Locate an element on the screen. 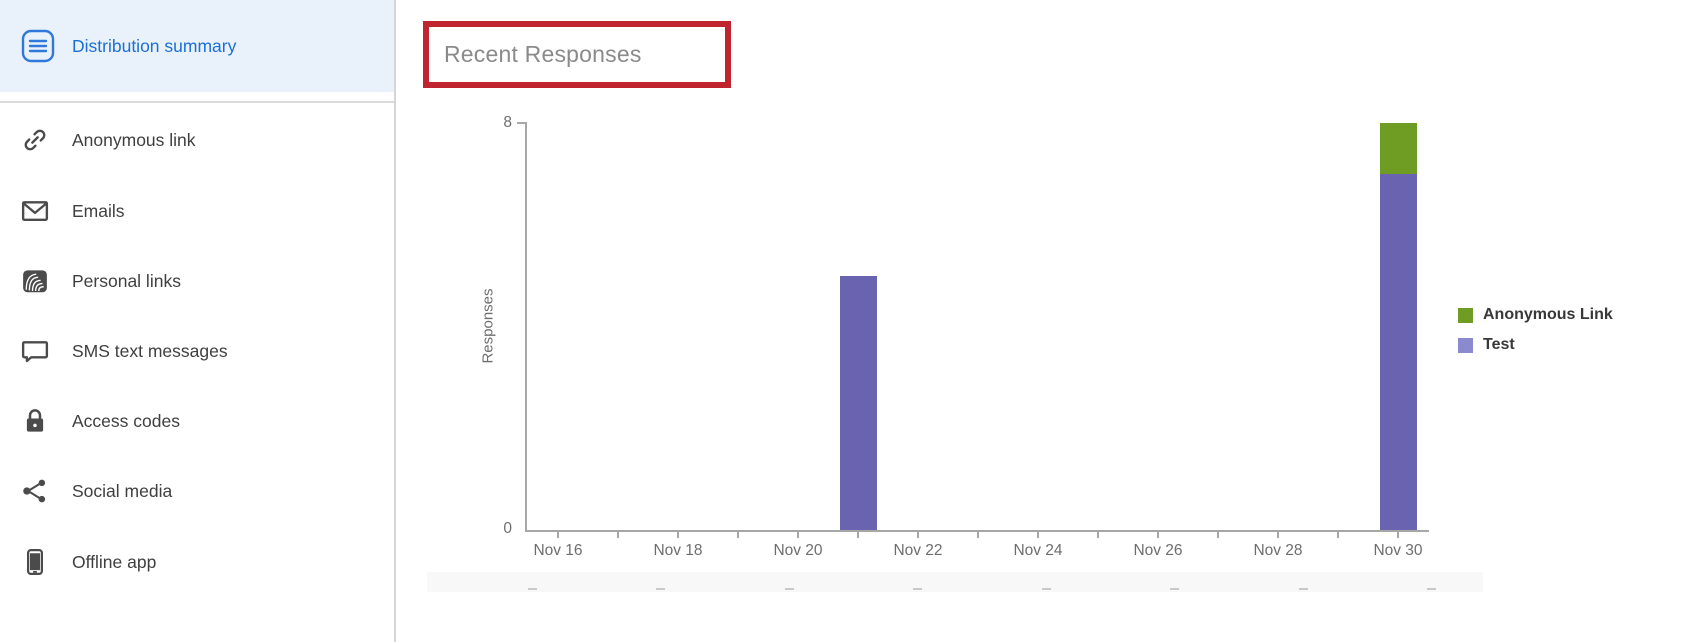 This screenshot has height=642, width=1700. sidebar-item-label: Emails is located at coordinates (98, 210).